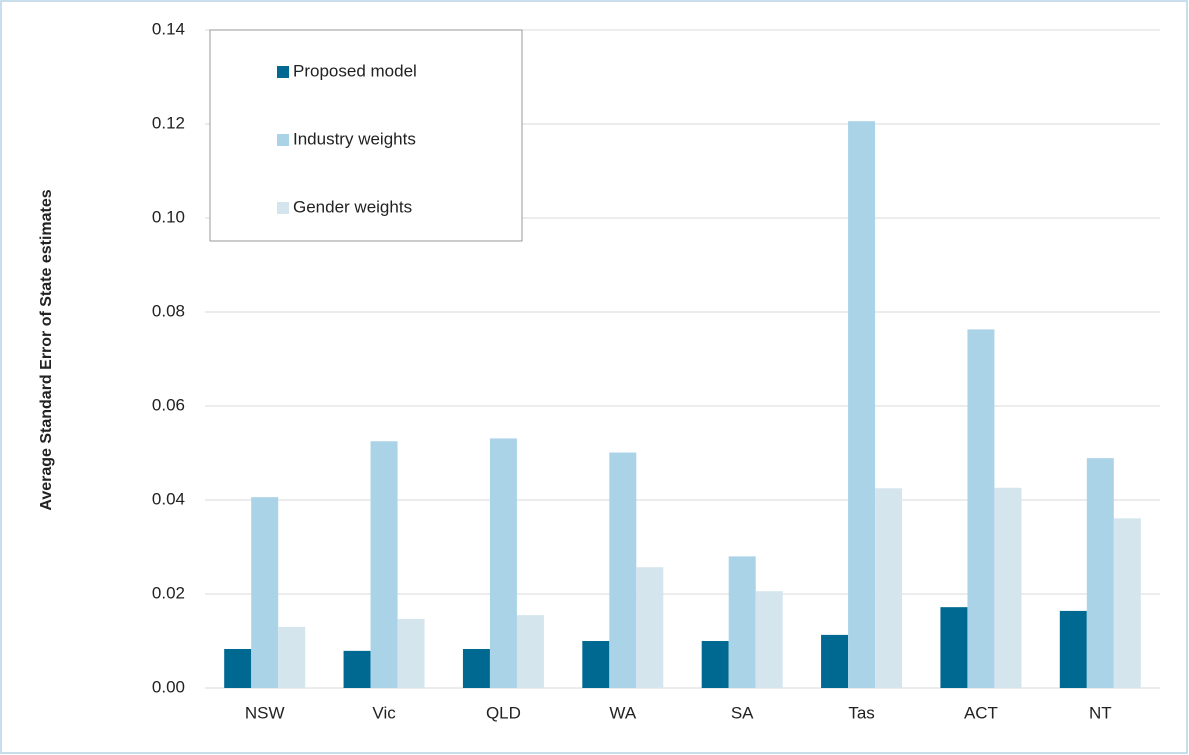  What do you see at coordinates (354, 138) in the screenshot?
I see `legend-label: Industry weights` at bounding box center [354, 138].